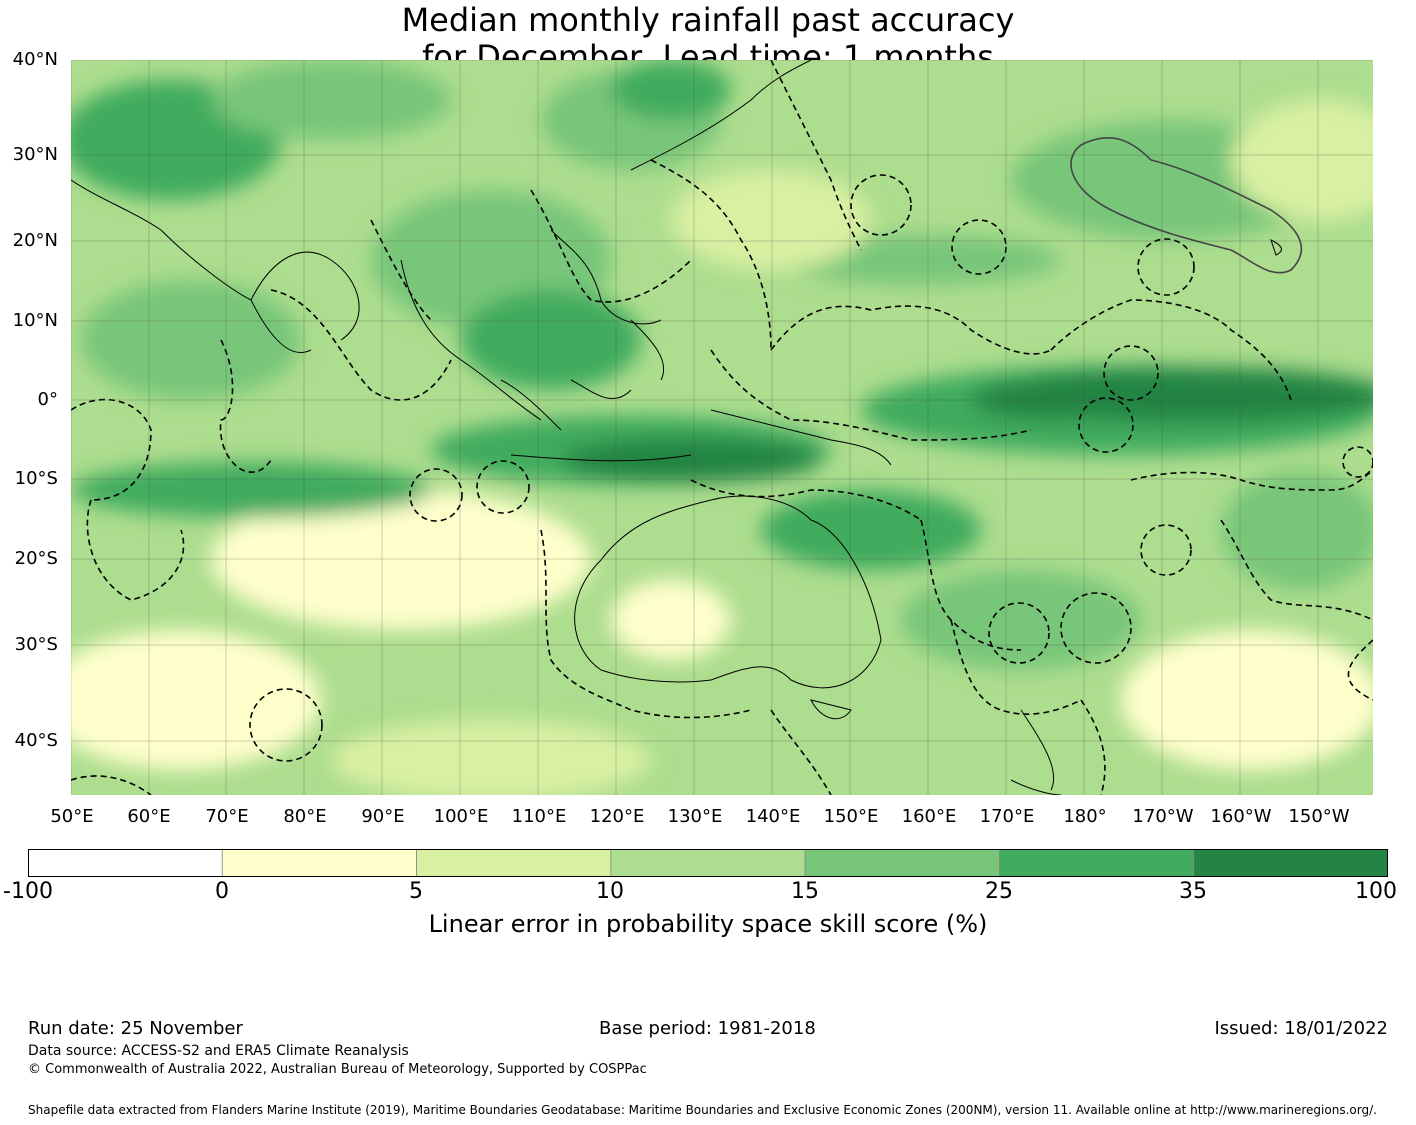  I want to click on lon-label: 130°E, so click(695, 816).